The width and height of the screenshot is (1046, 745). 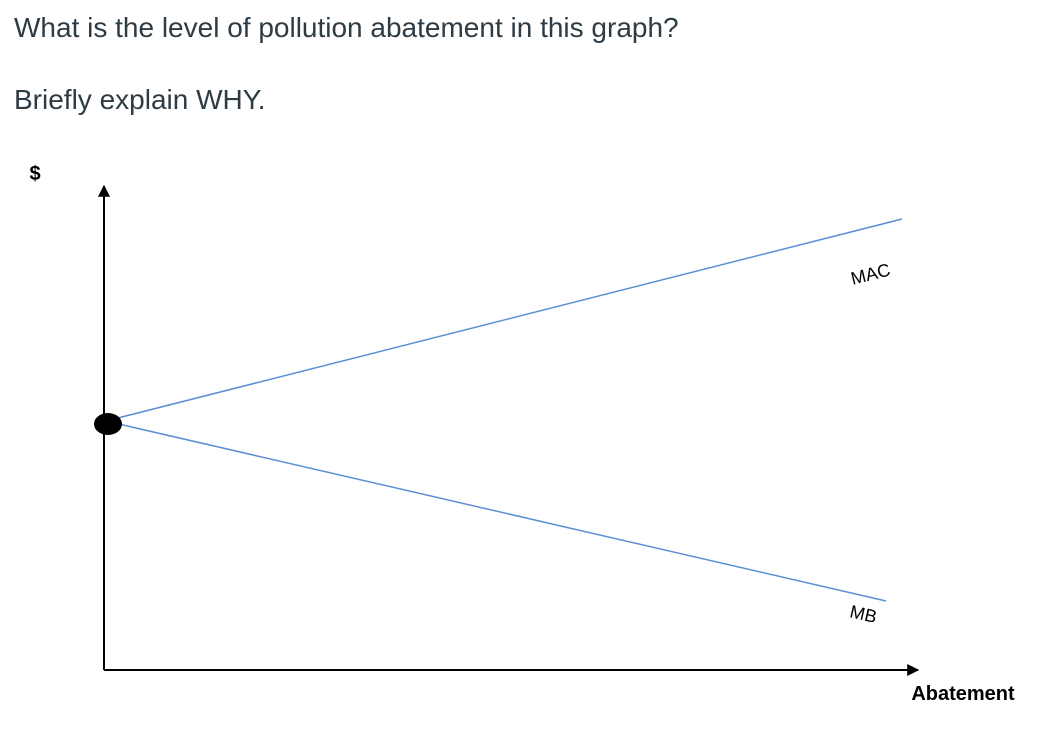 I want to click on intersection-point, so click(x=108, y=424).